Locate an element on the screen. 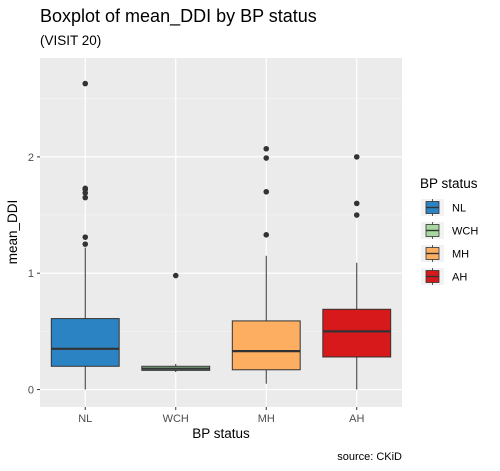  legend-label: MH is located at coordinates (460, 255).